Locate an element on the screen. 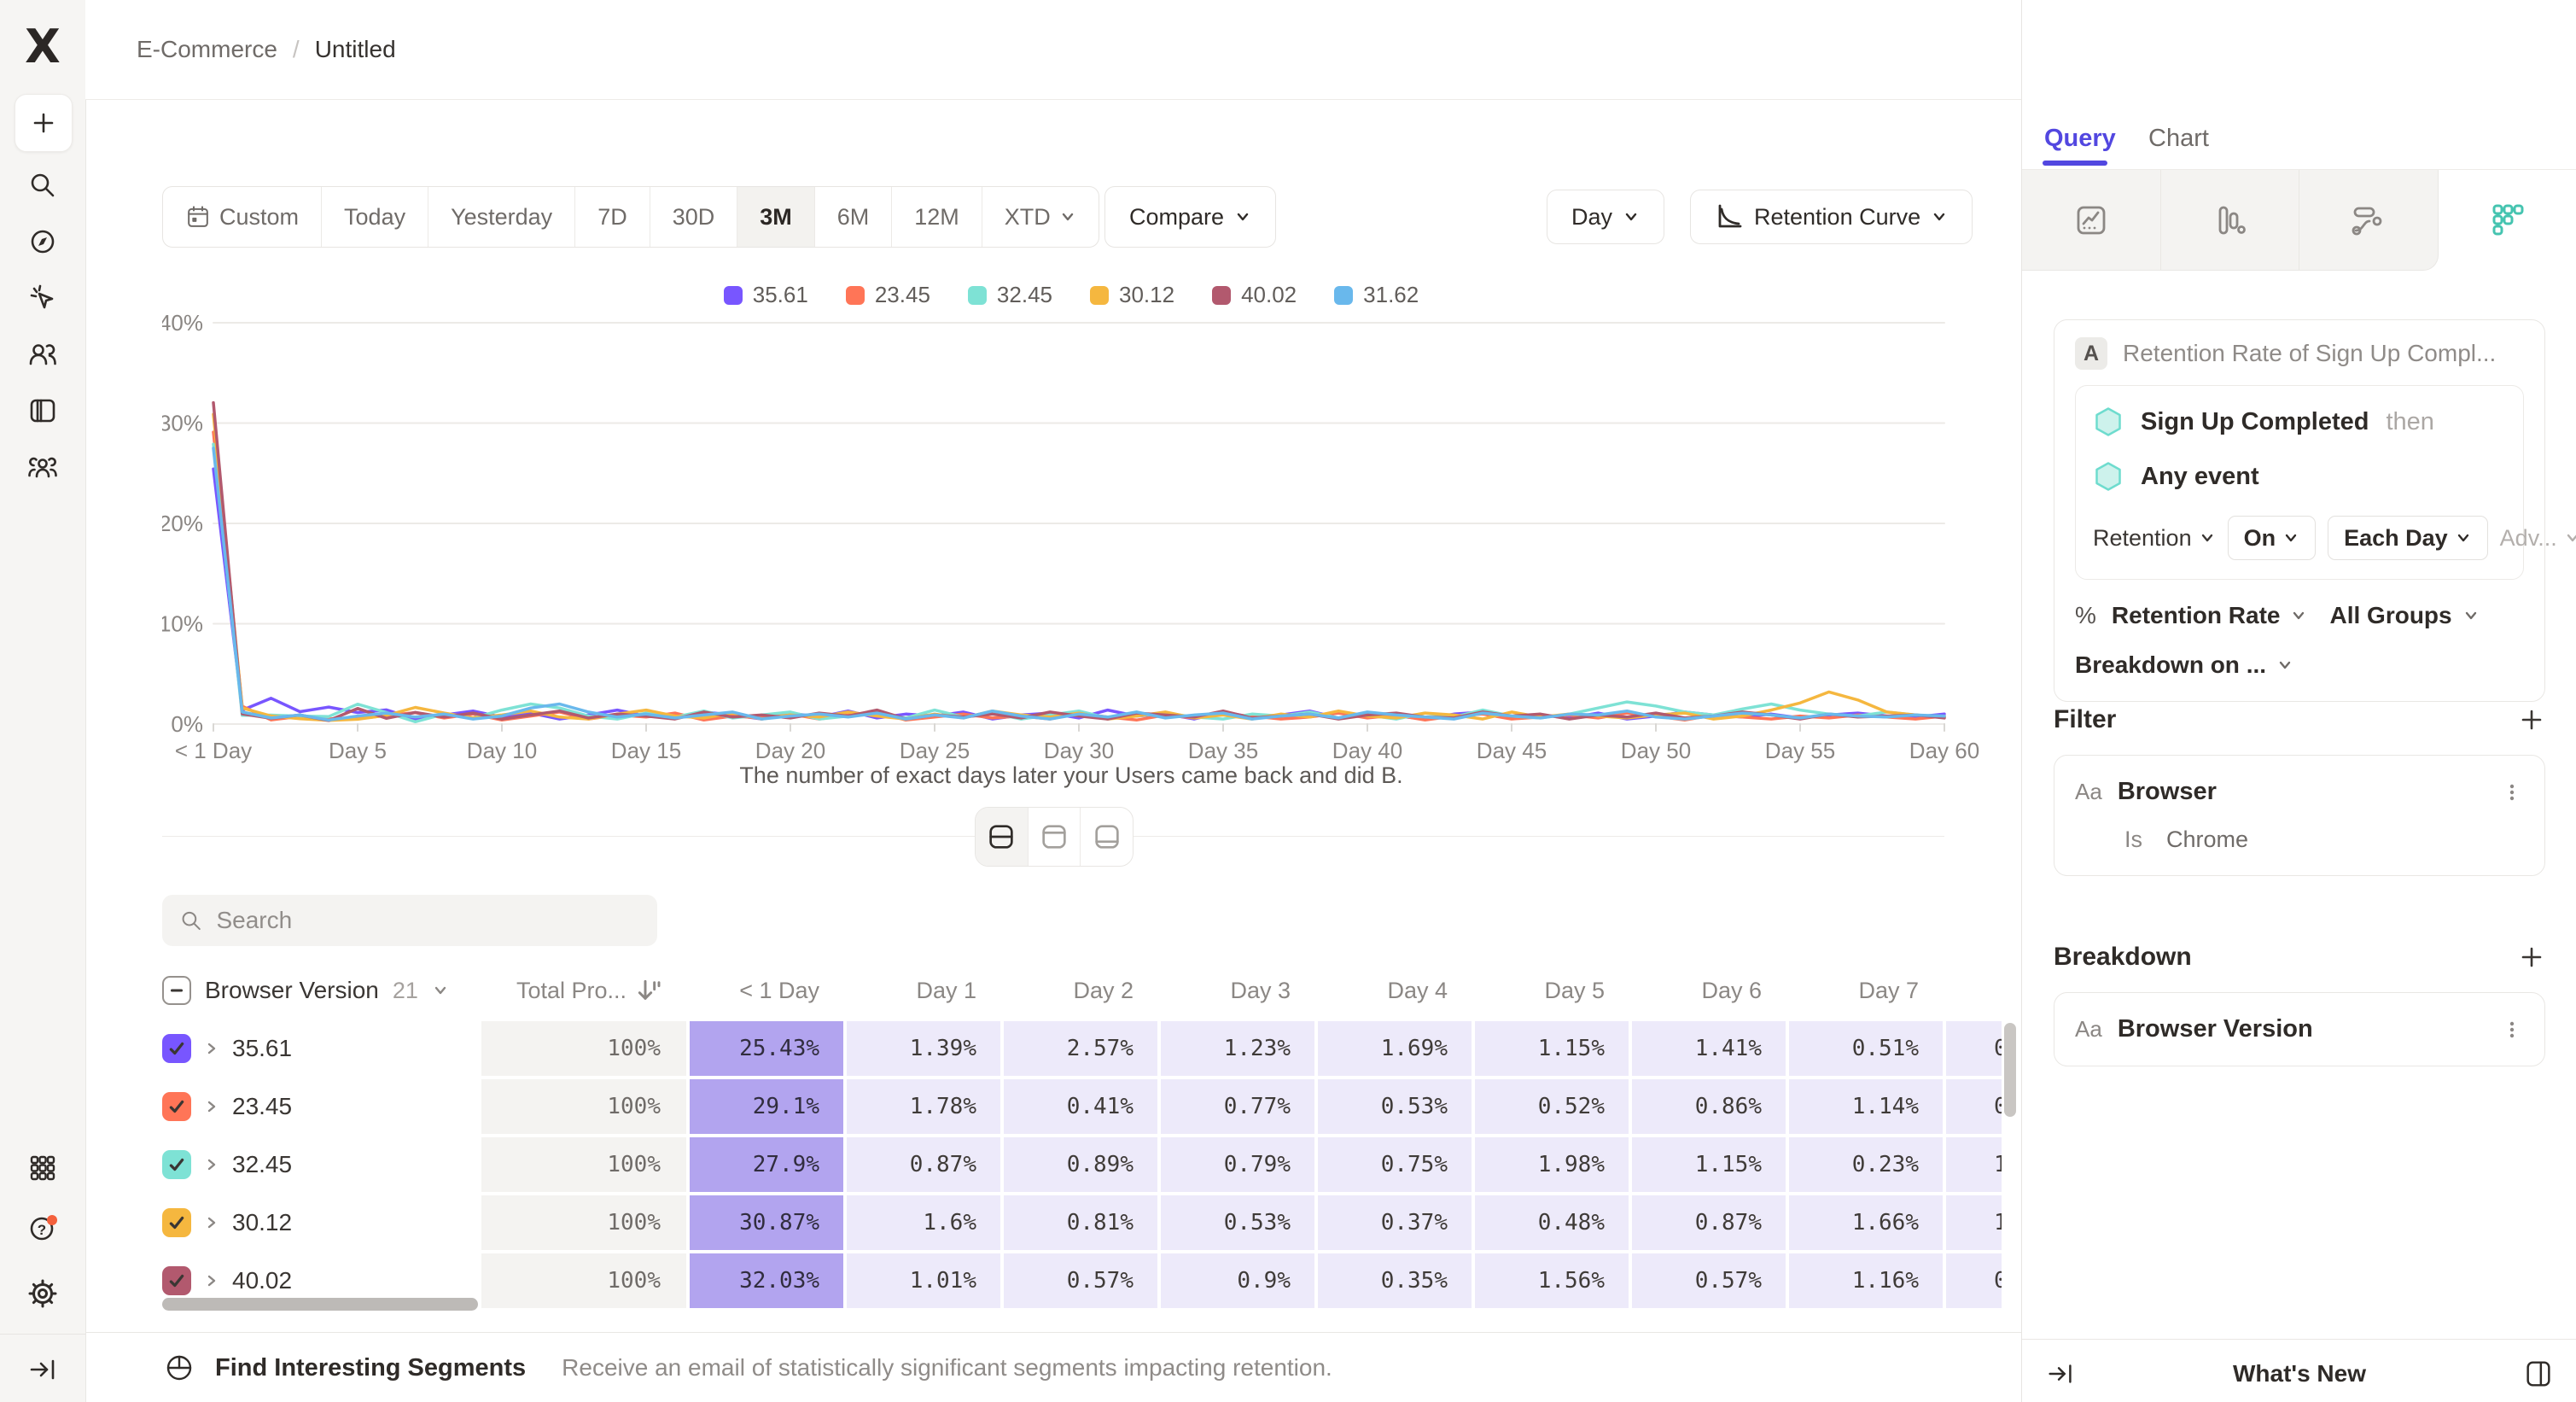 This screenshot has height=1402, width=2576. collapse-panel-icon is located at coordinates (2060, 1374).